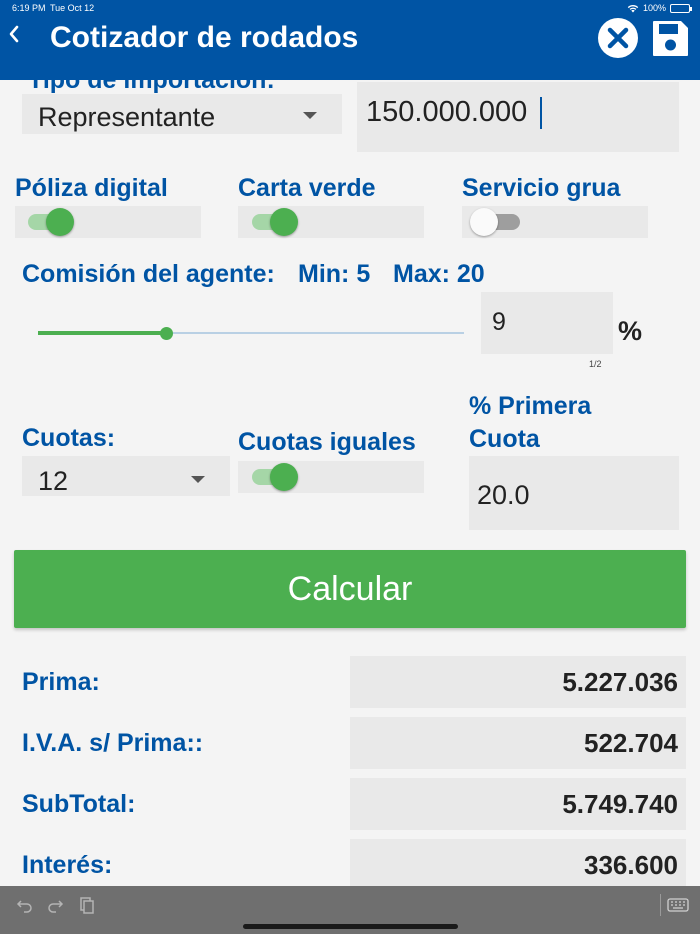 The image size is (700, 934). What do you see at coordinates (53, 481) in the screenshot?
I see `installments-value: 12` at bounding box center [53, 481].